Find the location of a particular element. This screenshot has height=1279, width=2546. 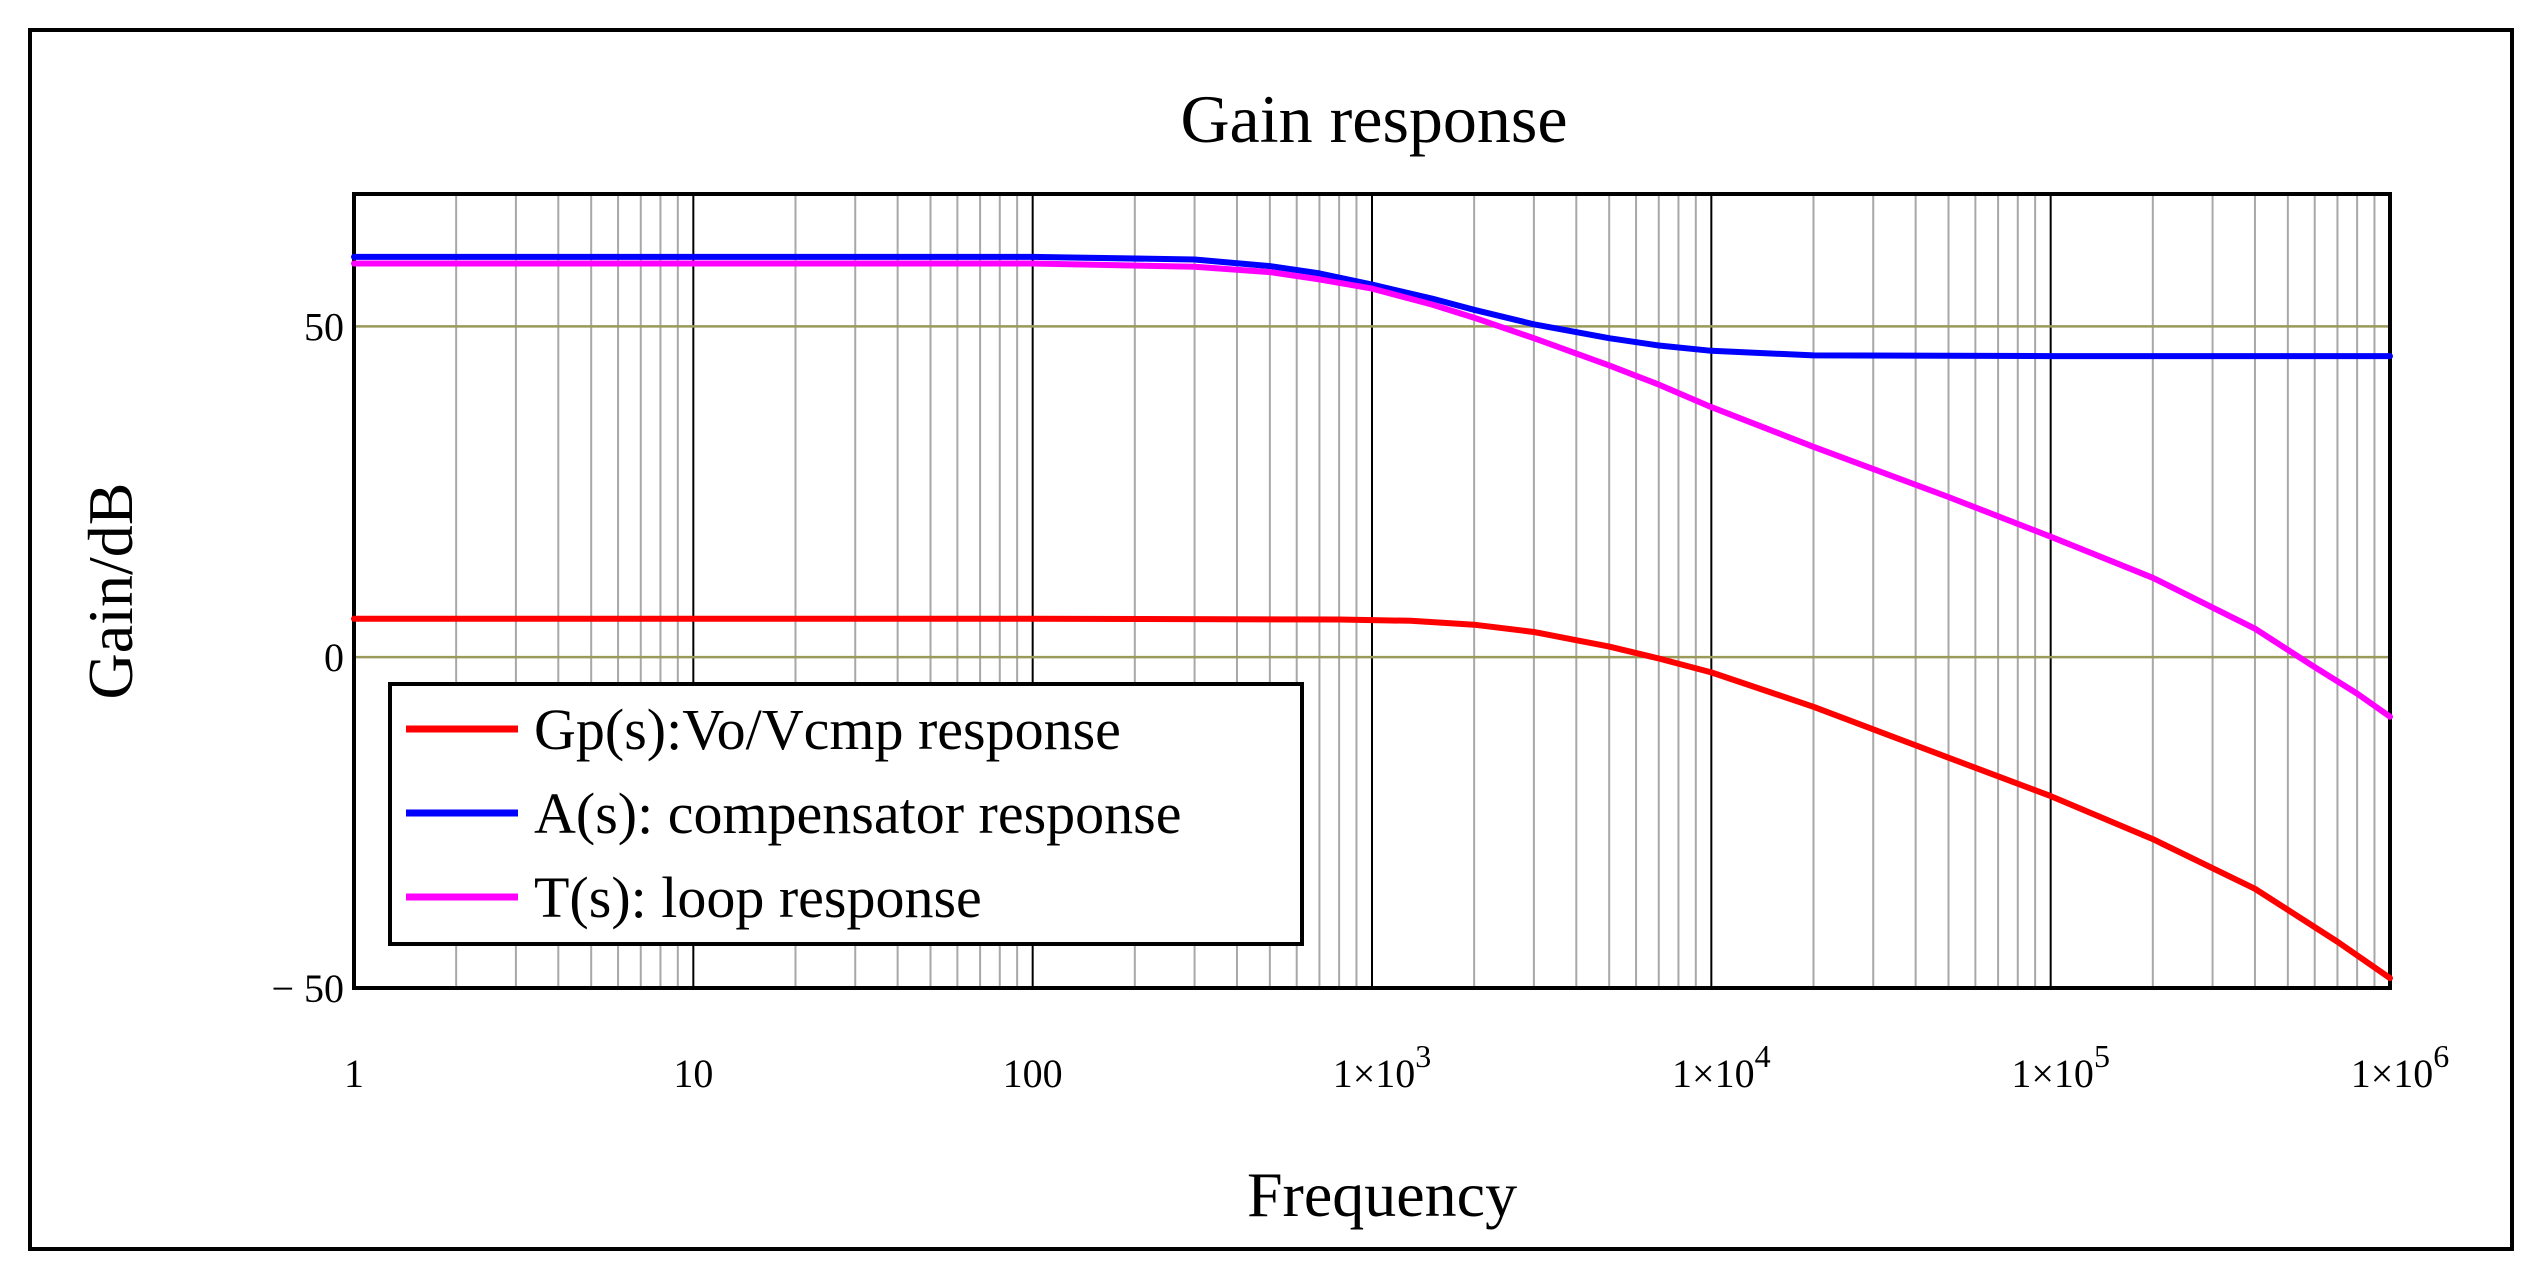

chart-title: Gain response is located at coordinates (1373, 119).